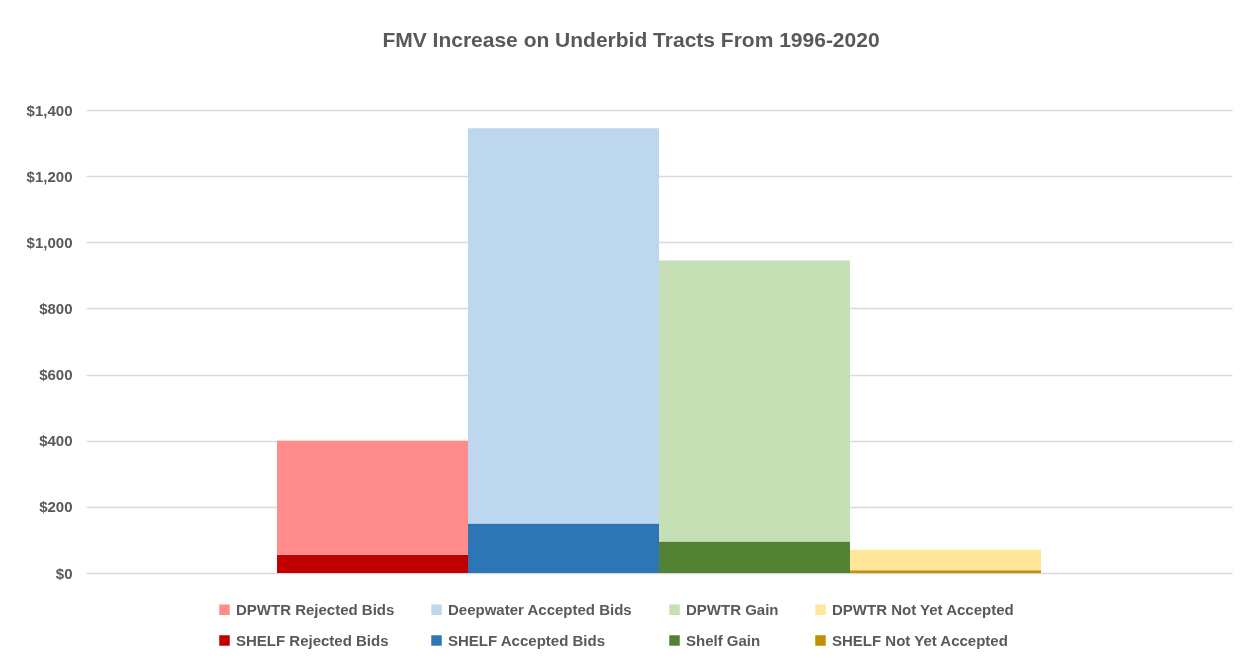 This screenshot has width=1252, height=665. Describe the element at coordinates (49, 242) in the screenshot. I see `y-tick-label: $1,000` at that location.